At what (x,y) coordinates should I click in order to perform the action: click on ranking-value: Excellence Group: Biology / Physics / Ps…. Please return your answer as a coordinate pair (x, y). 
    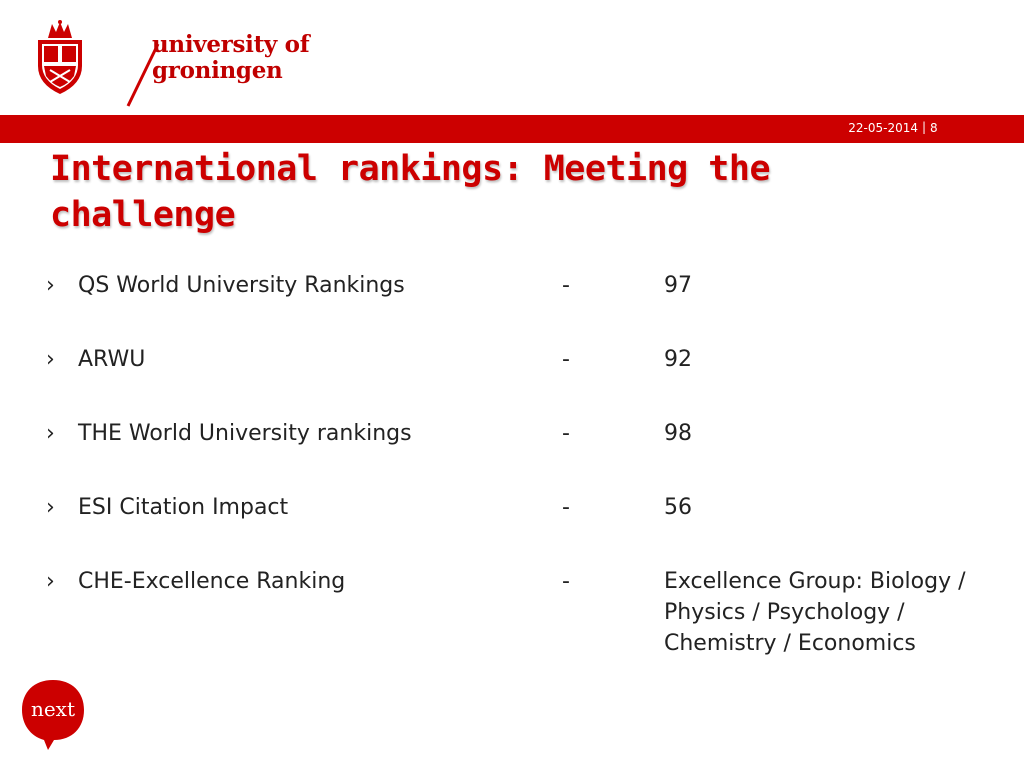
    Looking at the image, I should click on (815, 612).